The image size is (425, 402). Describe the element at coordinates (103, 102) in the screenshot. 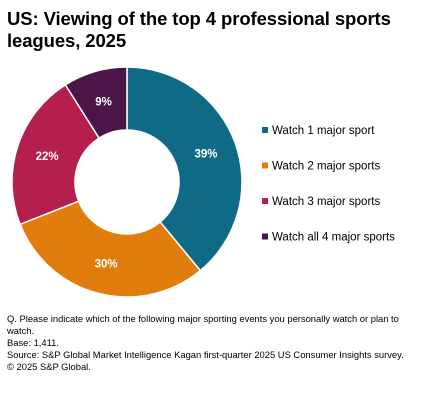

I see `slice-label-4: 9%` at that location.